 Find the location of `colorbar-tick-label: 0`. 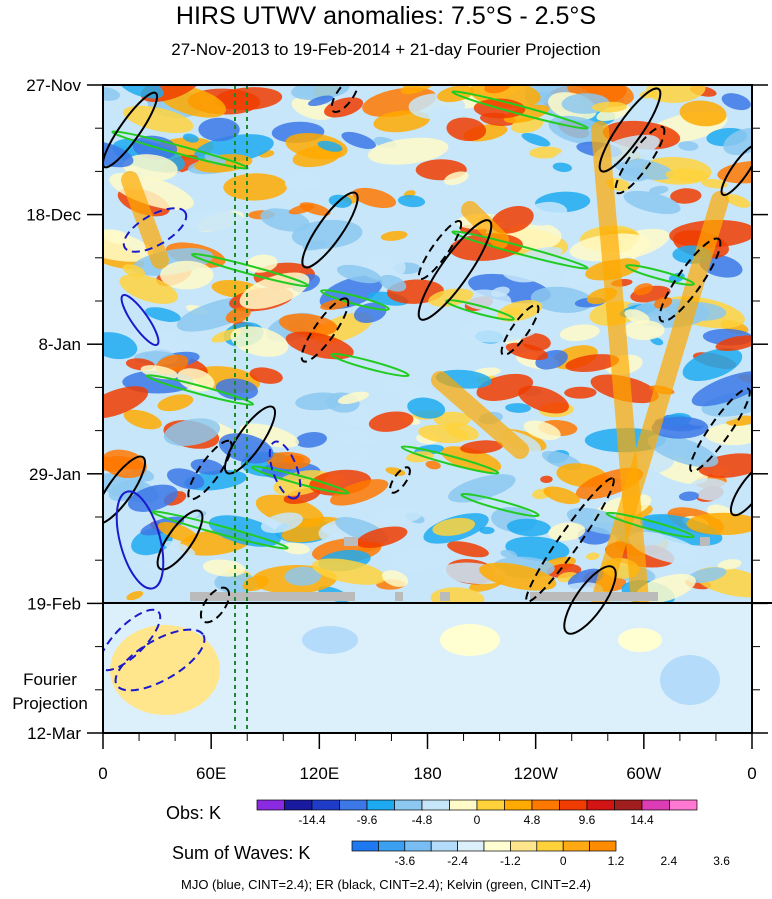

colorbar-tick-label: 0 is located at coordinates (477, 820).